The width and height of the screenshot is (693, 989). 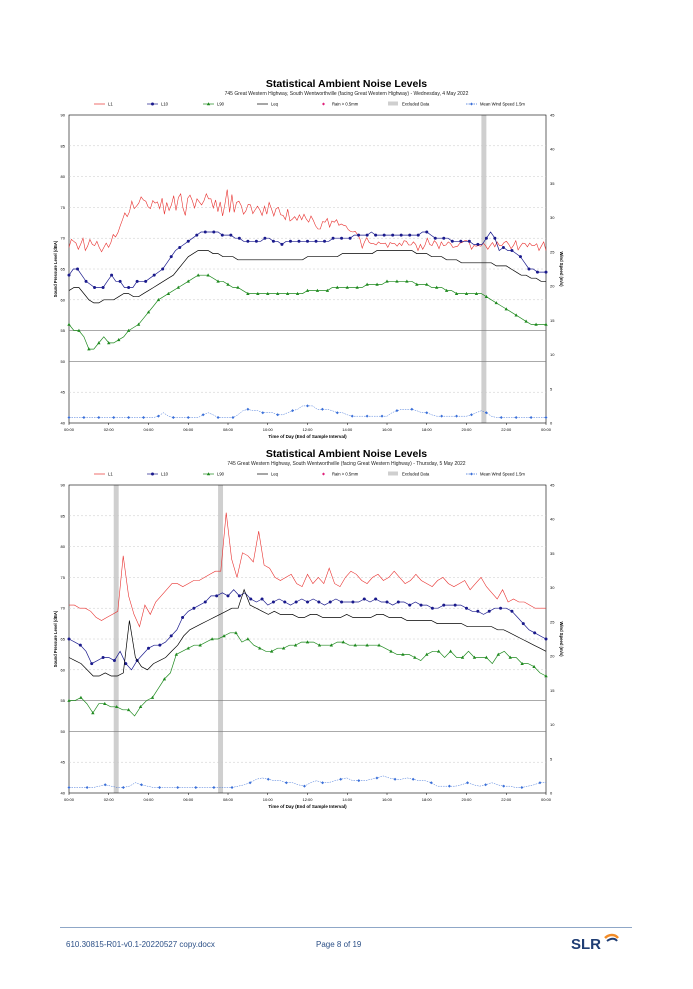 I want to click on y-axis-label: Sound Pressure Level (dBA), so click(x=55, y=268).